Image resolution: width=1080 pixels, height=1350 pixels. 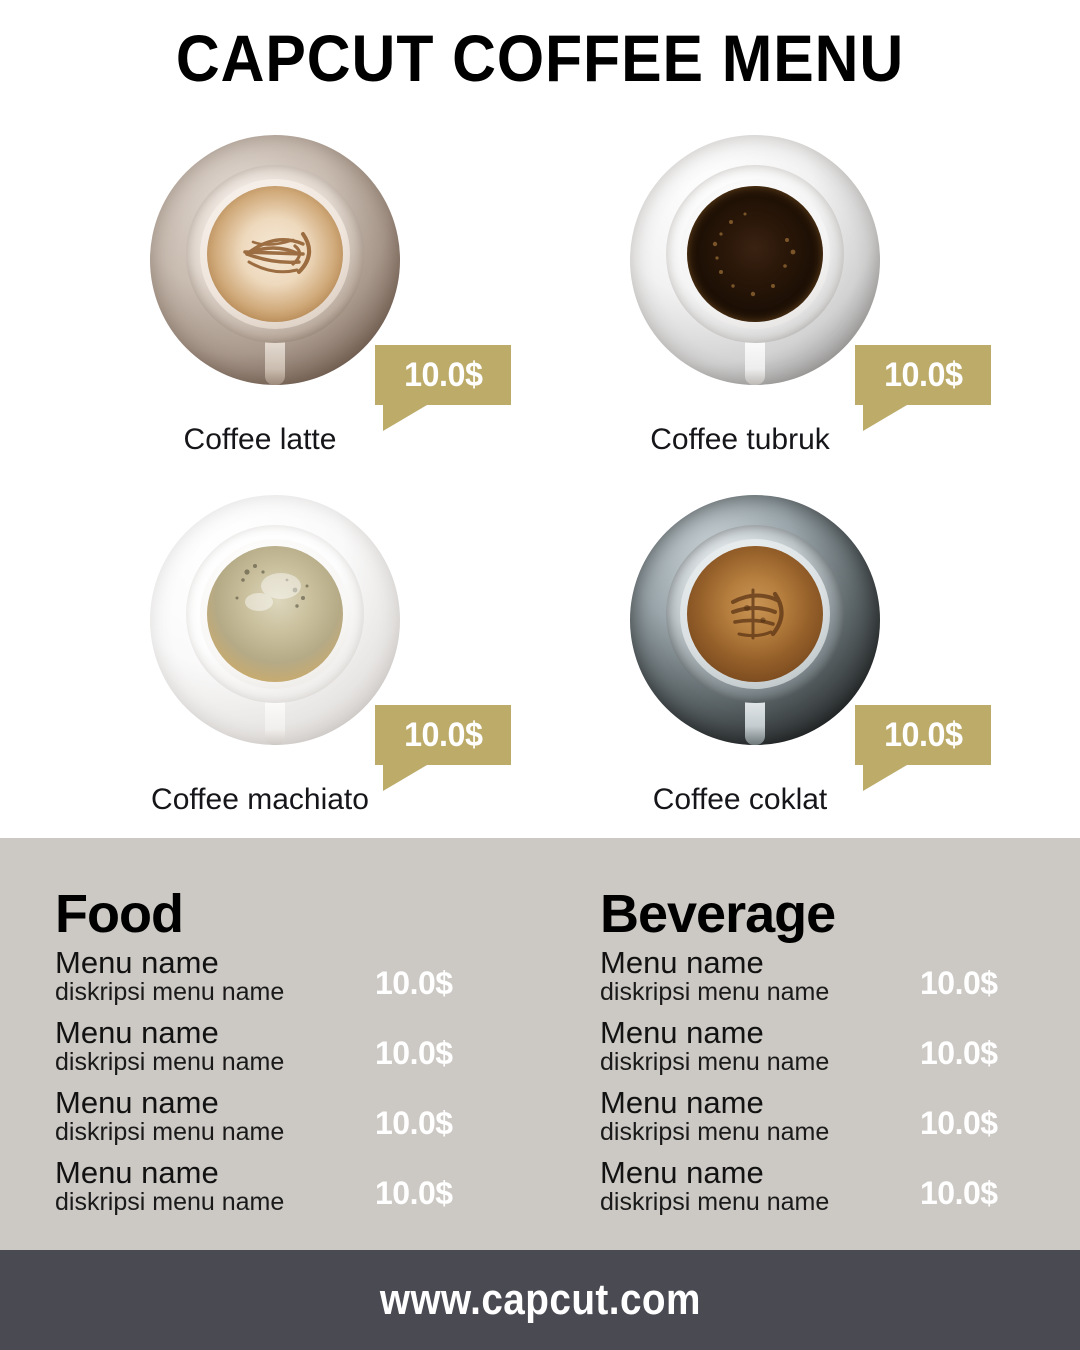 I want to click on coffee-card-latte: 10.0$ Coffee latte, so click(x=300, y=305).